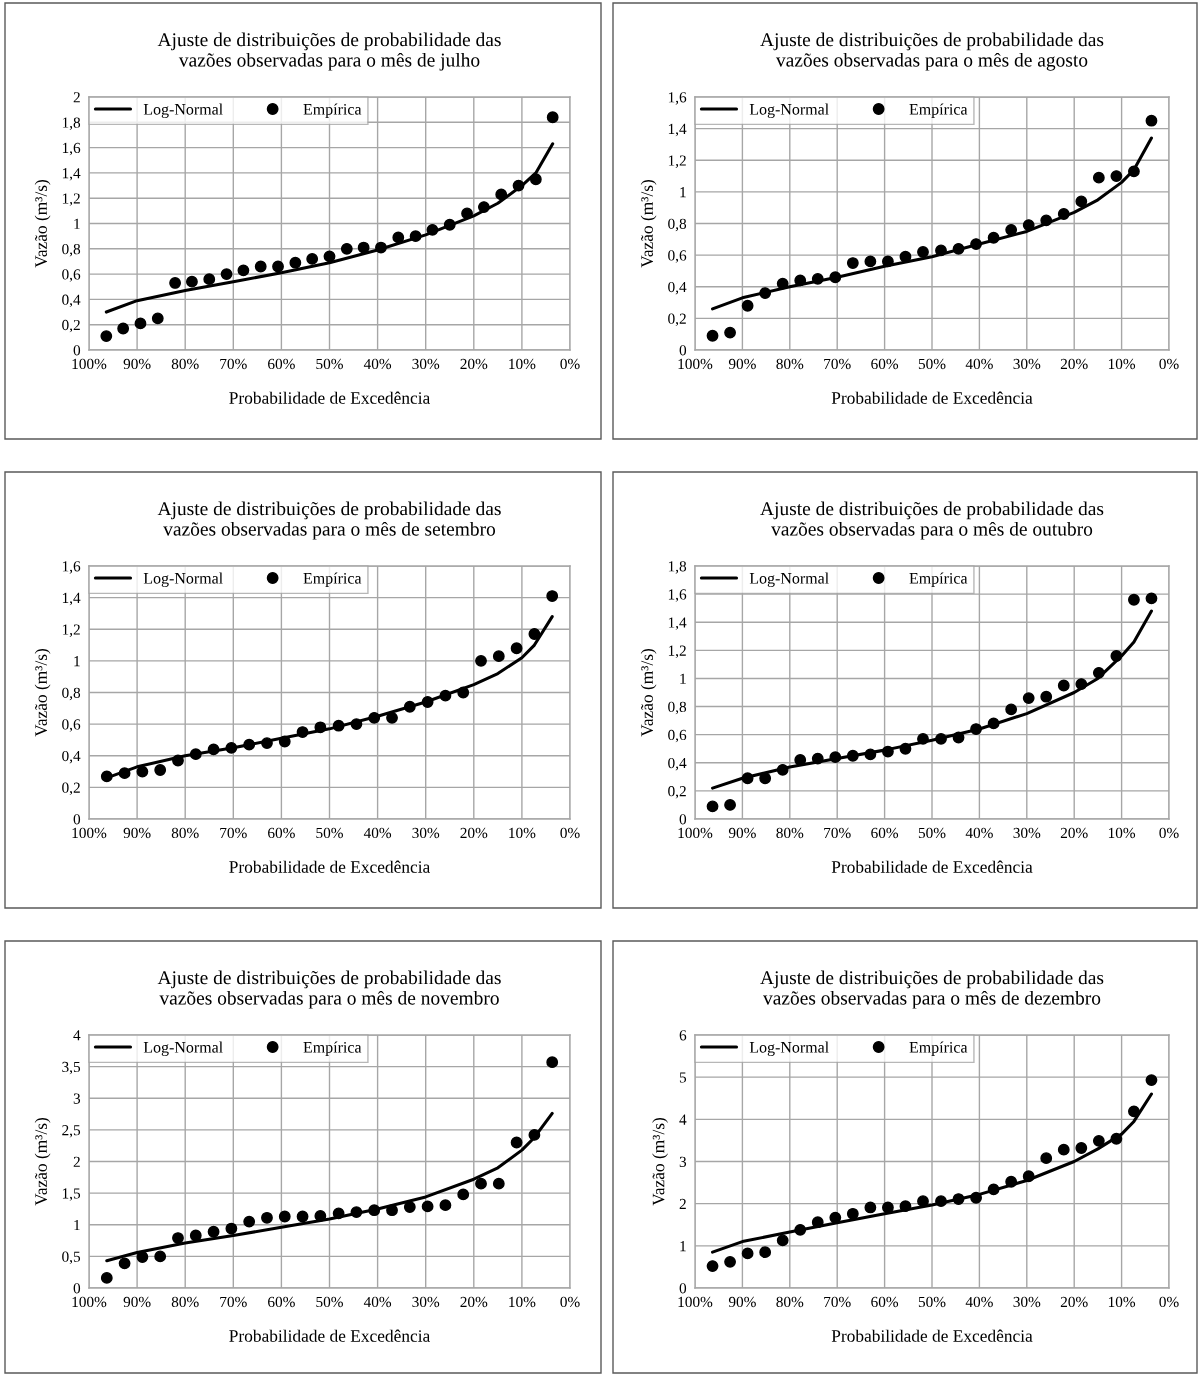 Image resolution: width=1199 pixels, height=1374 pixels. What do you see at coordinates (77, 1098) in the screenshot?
I see `y-tick-label: 3` at bounding box center [77, 1098].